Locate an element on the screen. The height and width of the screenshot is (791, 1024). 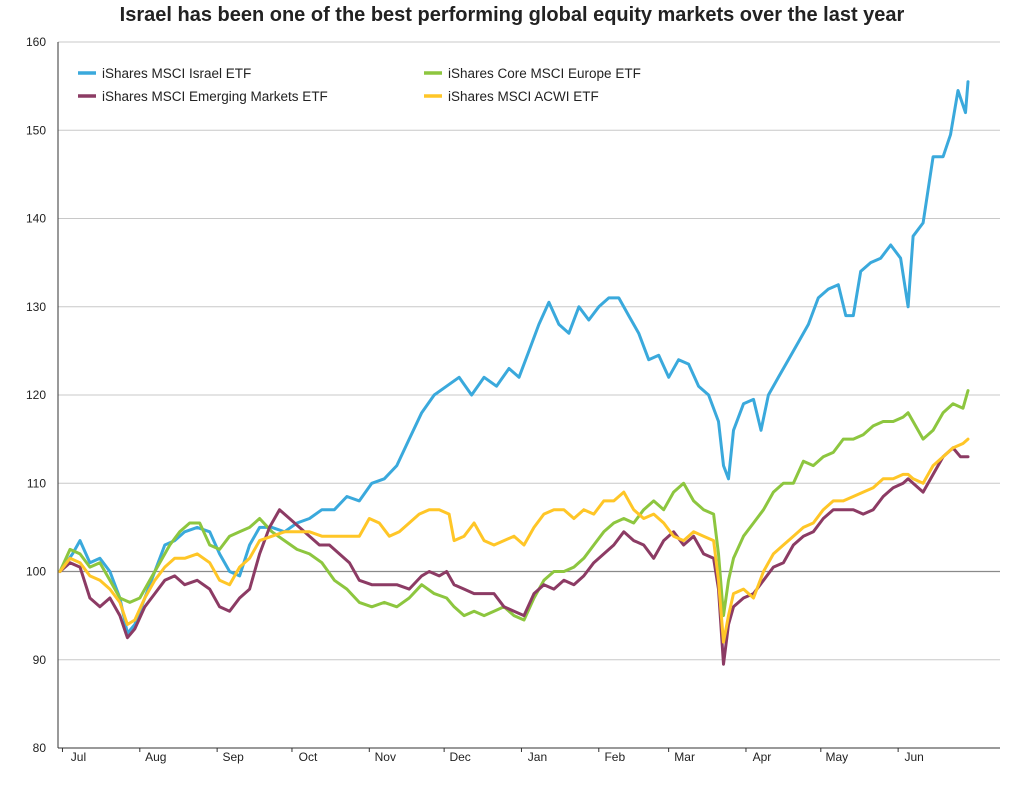
x-tick-label: Mar is located at coordinates (684, 757).